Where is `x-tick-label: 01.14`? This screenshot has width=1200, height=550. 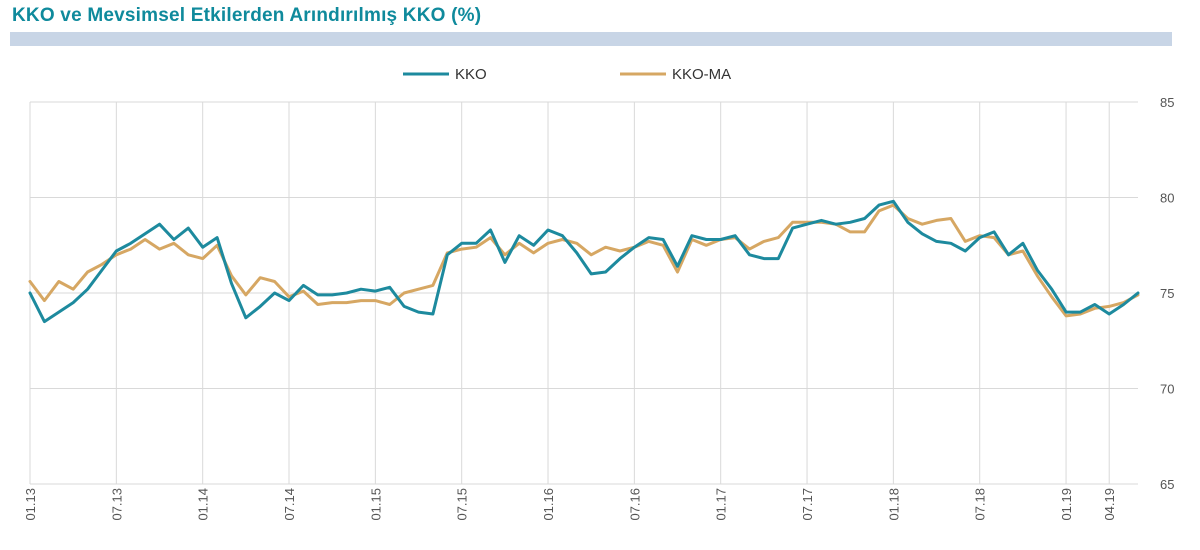
x-tick-label: 01.14 is located at coordinates (203, 504).